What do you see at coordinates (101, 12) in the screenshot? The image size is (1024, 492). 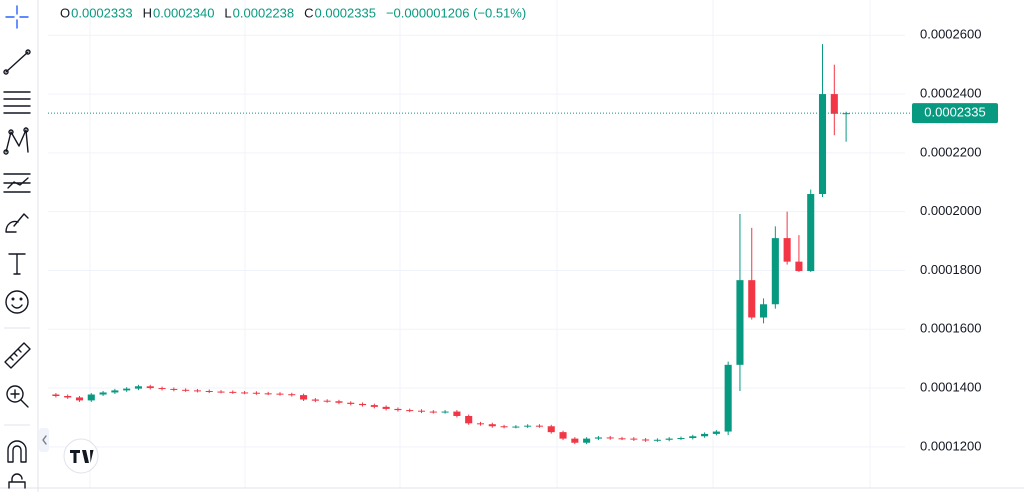 I see `legend-value: 0.0002333` at bounding box center [101, 12].